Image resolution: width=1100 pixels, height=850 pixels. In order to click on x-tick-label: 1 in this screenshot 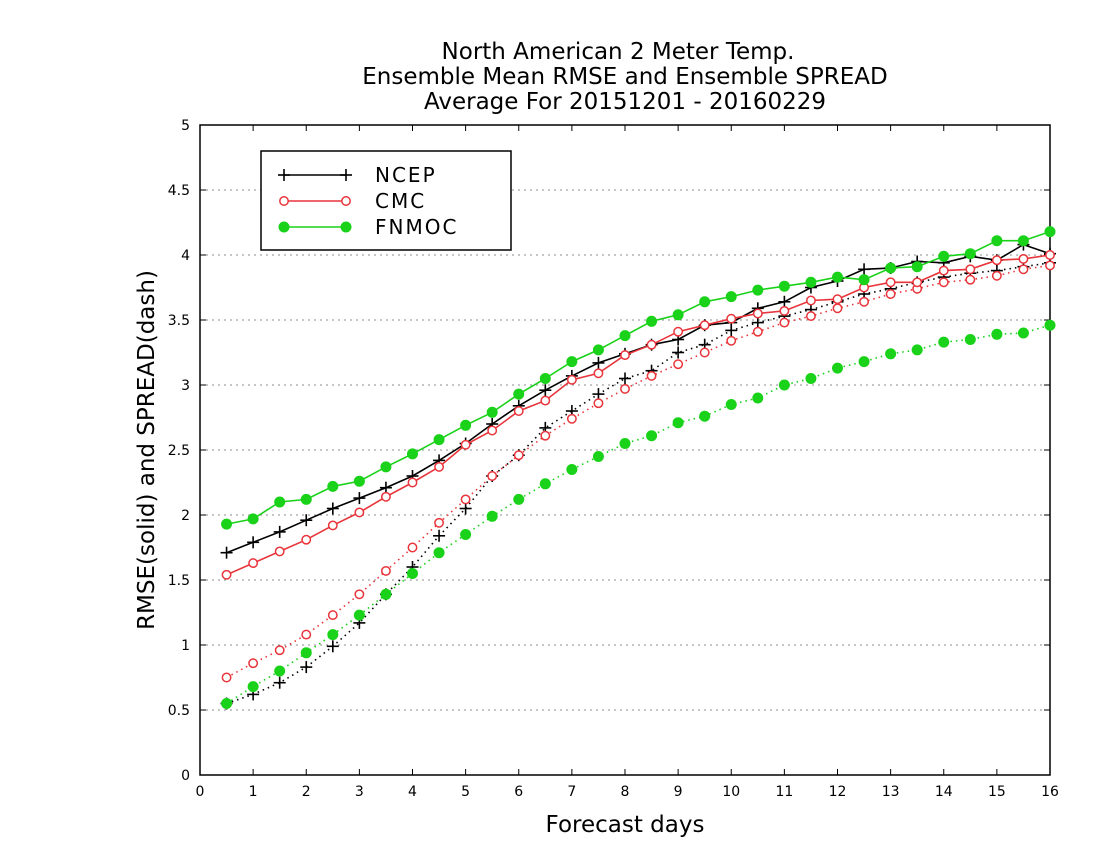, I will do `click(253, 792)`.